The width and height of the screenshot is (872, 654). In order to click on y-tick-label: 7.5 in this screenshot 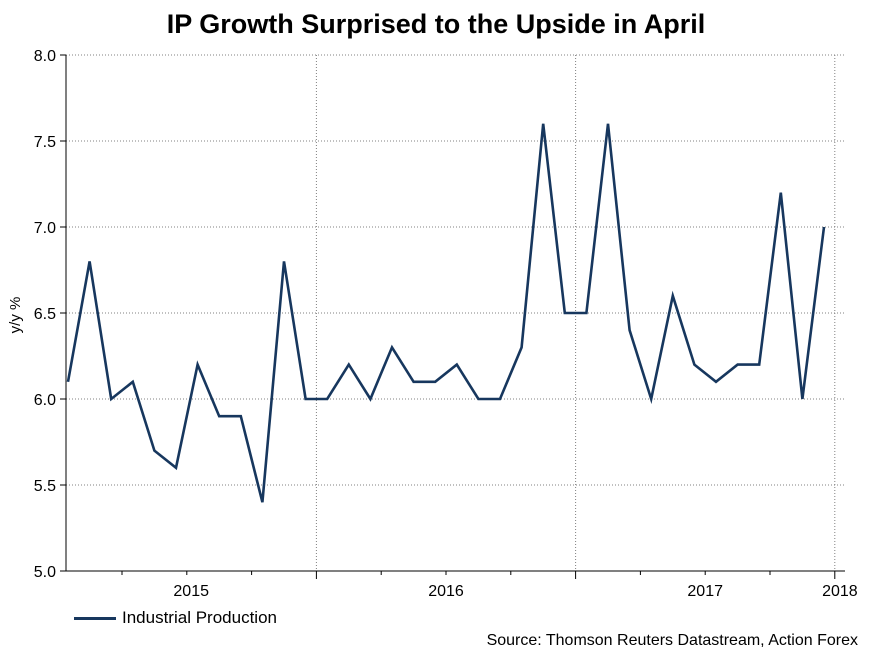, I will do `click(45, 142)`.